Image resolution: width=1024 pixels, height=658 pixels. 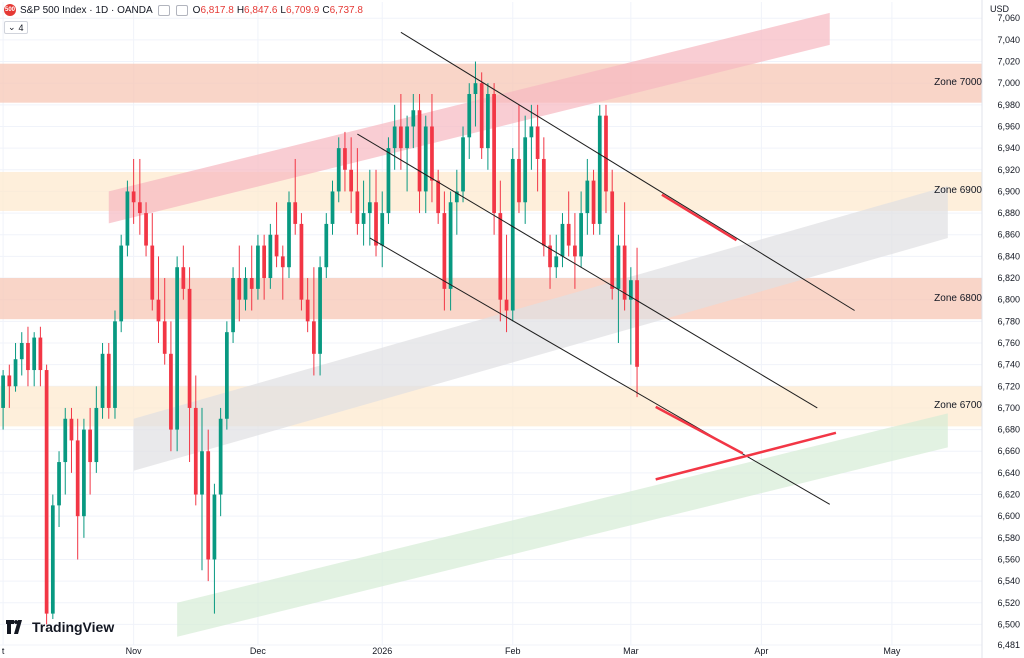 What do you see at coordinates (258, 651) in the screenshot?
I see `x-tick-label: Dec` at bounding box center [258, 651].